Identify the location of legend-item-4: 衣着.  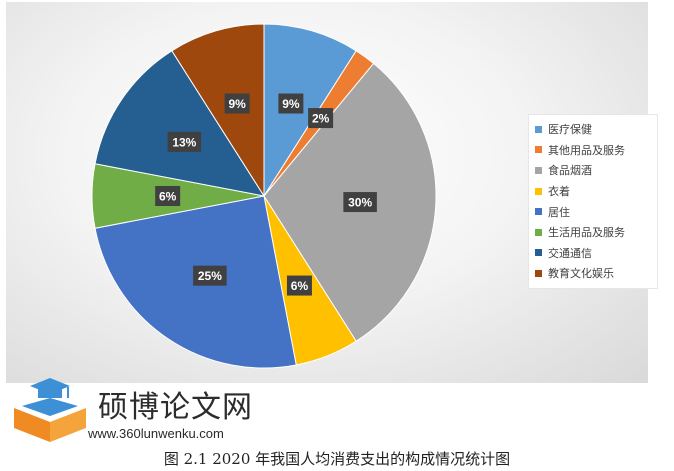
(593, 191).